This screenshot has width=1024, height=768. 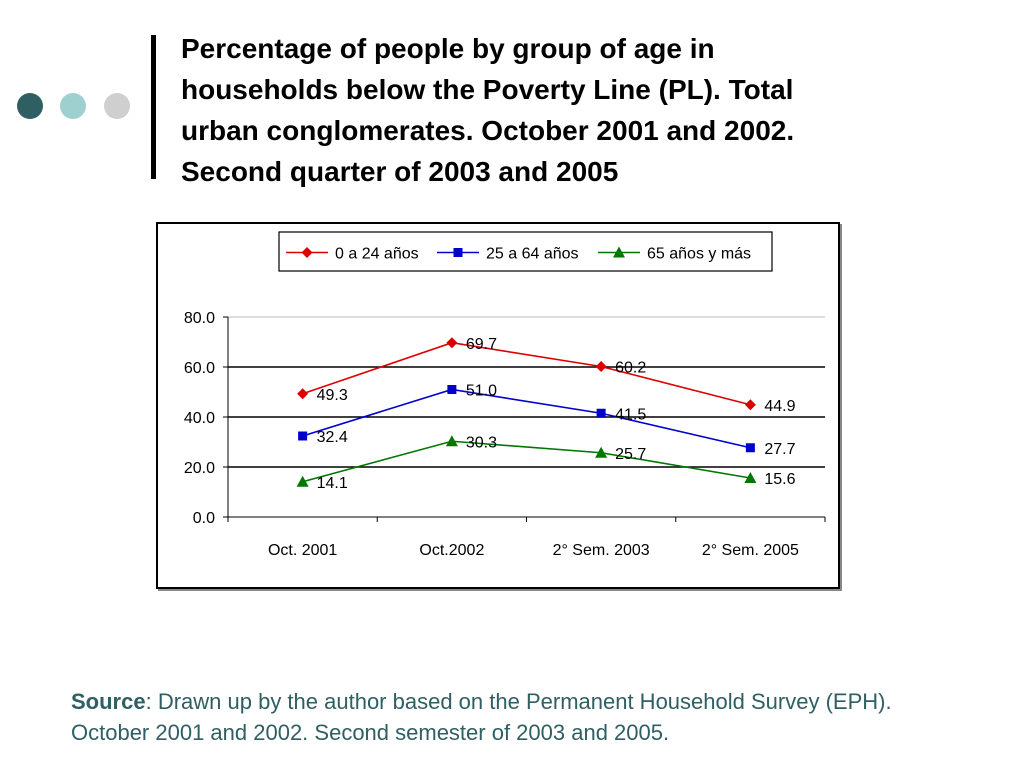 What do you see at coordinates (601, 550) in the screenshot?
I see `x-tick-label: 2° Sem. 2003` at bounding box center [601, 550].